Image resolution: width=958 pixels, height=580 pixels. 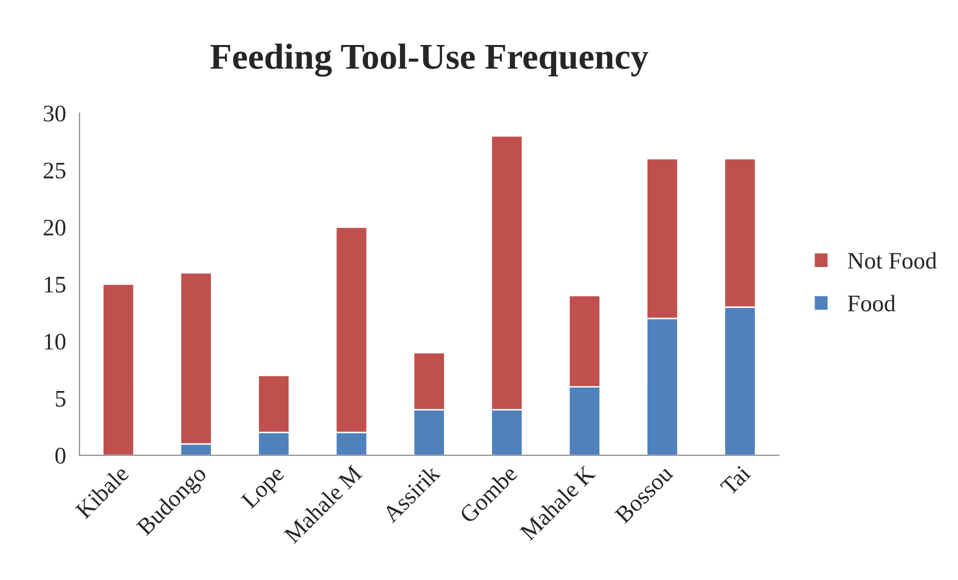 What do you see at coordinates (60, 456) in the screenshot?
I see `y-tick-label: 0` at bounding box center [60, 456].